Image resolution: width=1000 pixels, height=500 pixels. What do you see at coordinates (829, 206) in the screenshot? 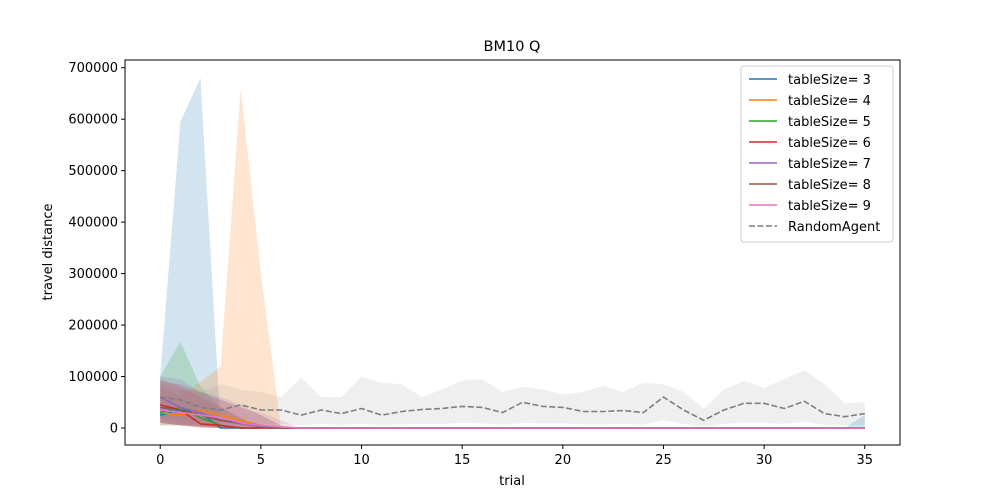
I see `legend-label-6: tableSize= 9` at bounding box center [829, 206].